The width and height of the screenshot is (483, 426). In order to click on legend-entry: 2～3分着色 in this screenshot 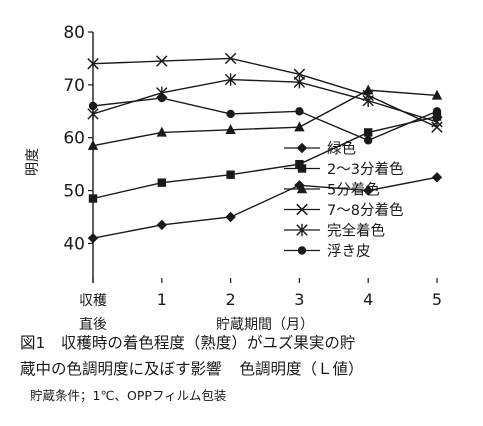, I will do `click(343, 169)`.